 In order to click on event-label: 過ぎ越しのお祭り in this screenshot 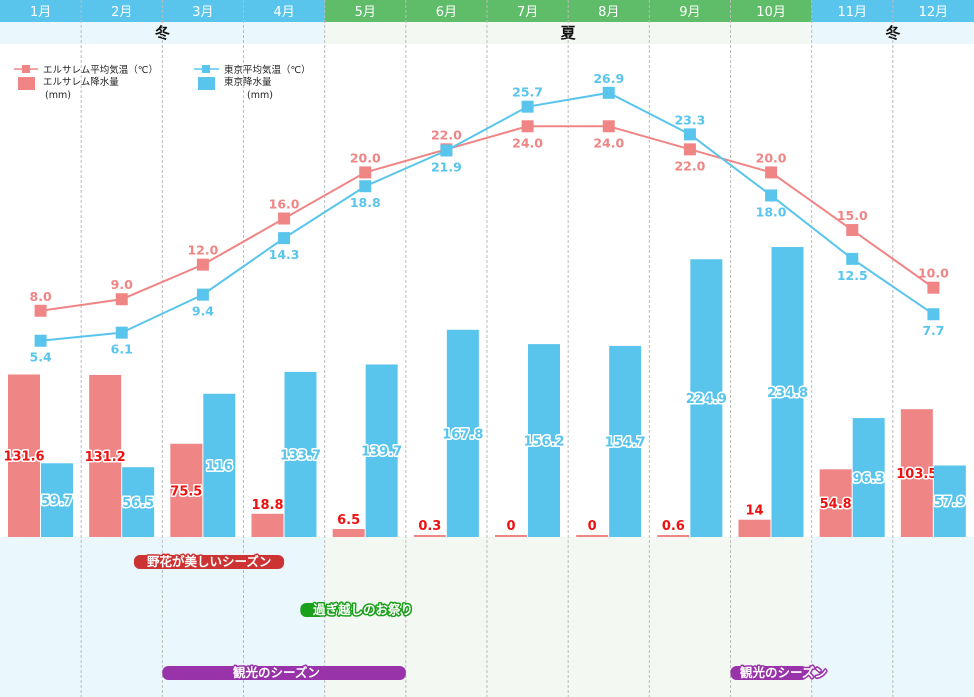, I will do `click(362, 609)`.